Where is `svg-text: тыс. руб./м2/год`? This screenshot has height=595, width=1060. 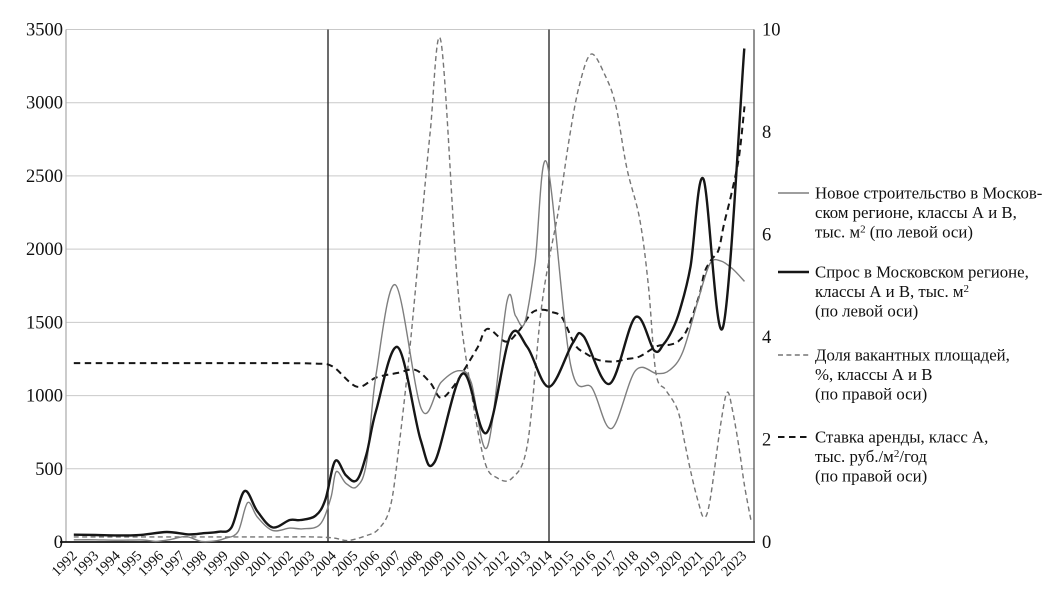 svg-text: тыс. руб./м2/год is located at coordinates (871, 456).